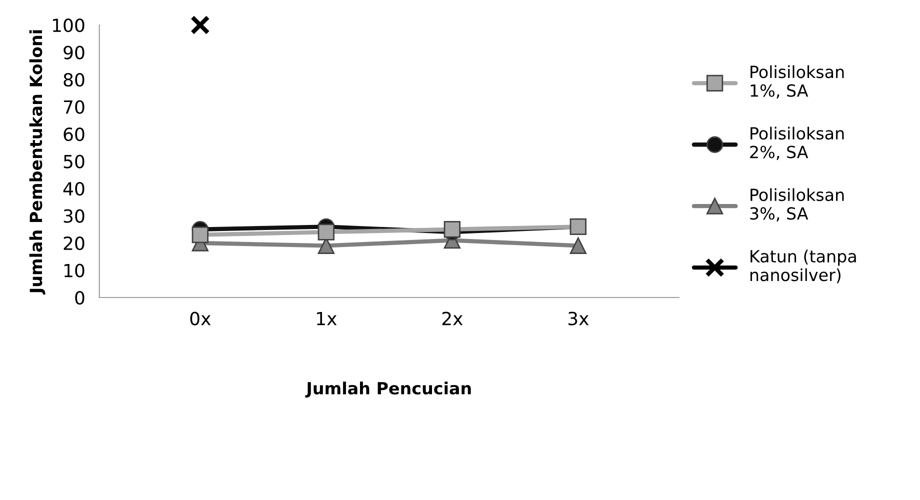 Image resolution: width=920 pixels, height=500 pixels. What do you see at coordinates (74, 243) in the screenshot?
I see `y-tick-label: 20` at bounding box center [74, 243].